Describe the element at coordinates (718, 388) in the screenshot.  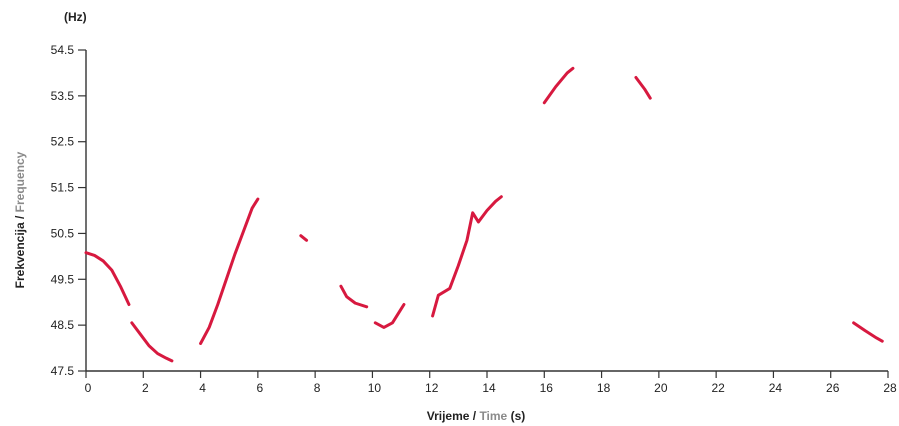
I see `x-tick-label: 22` at that location.